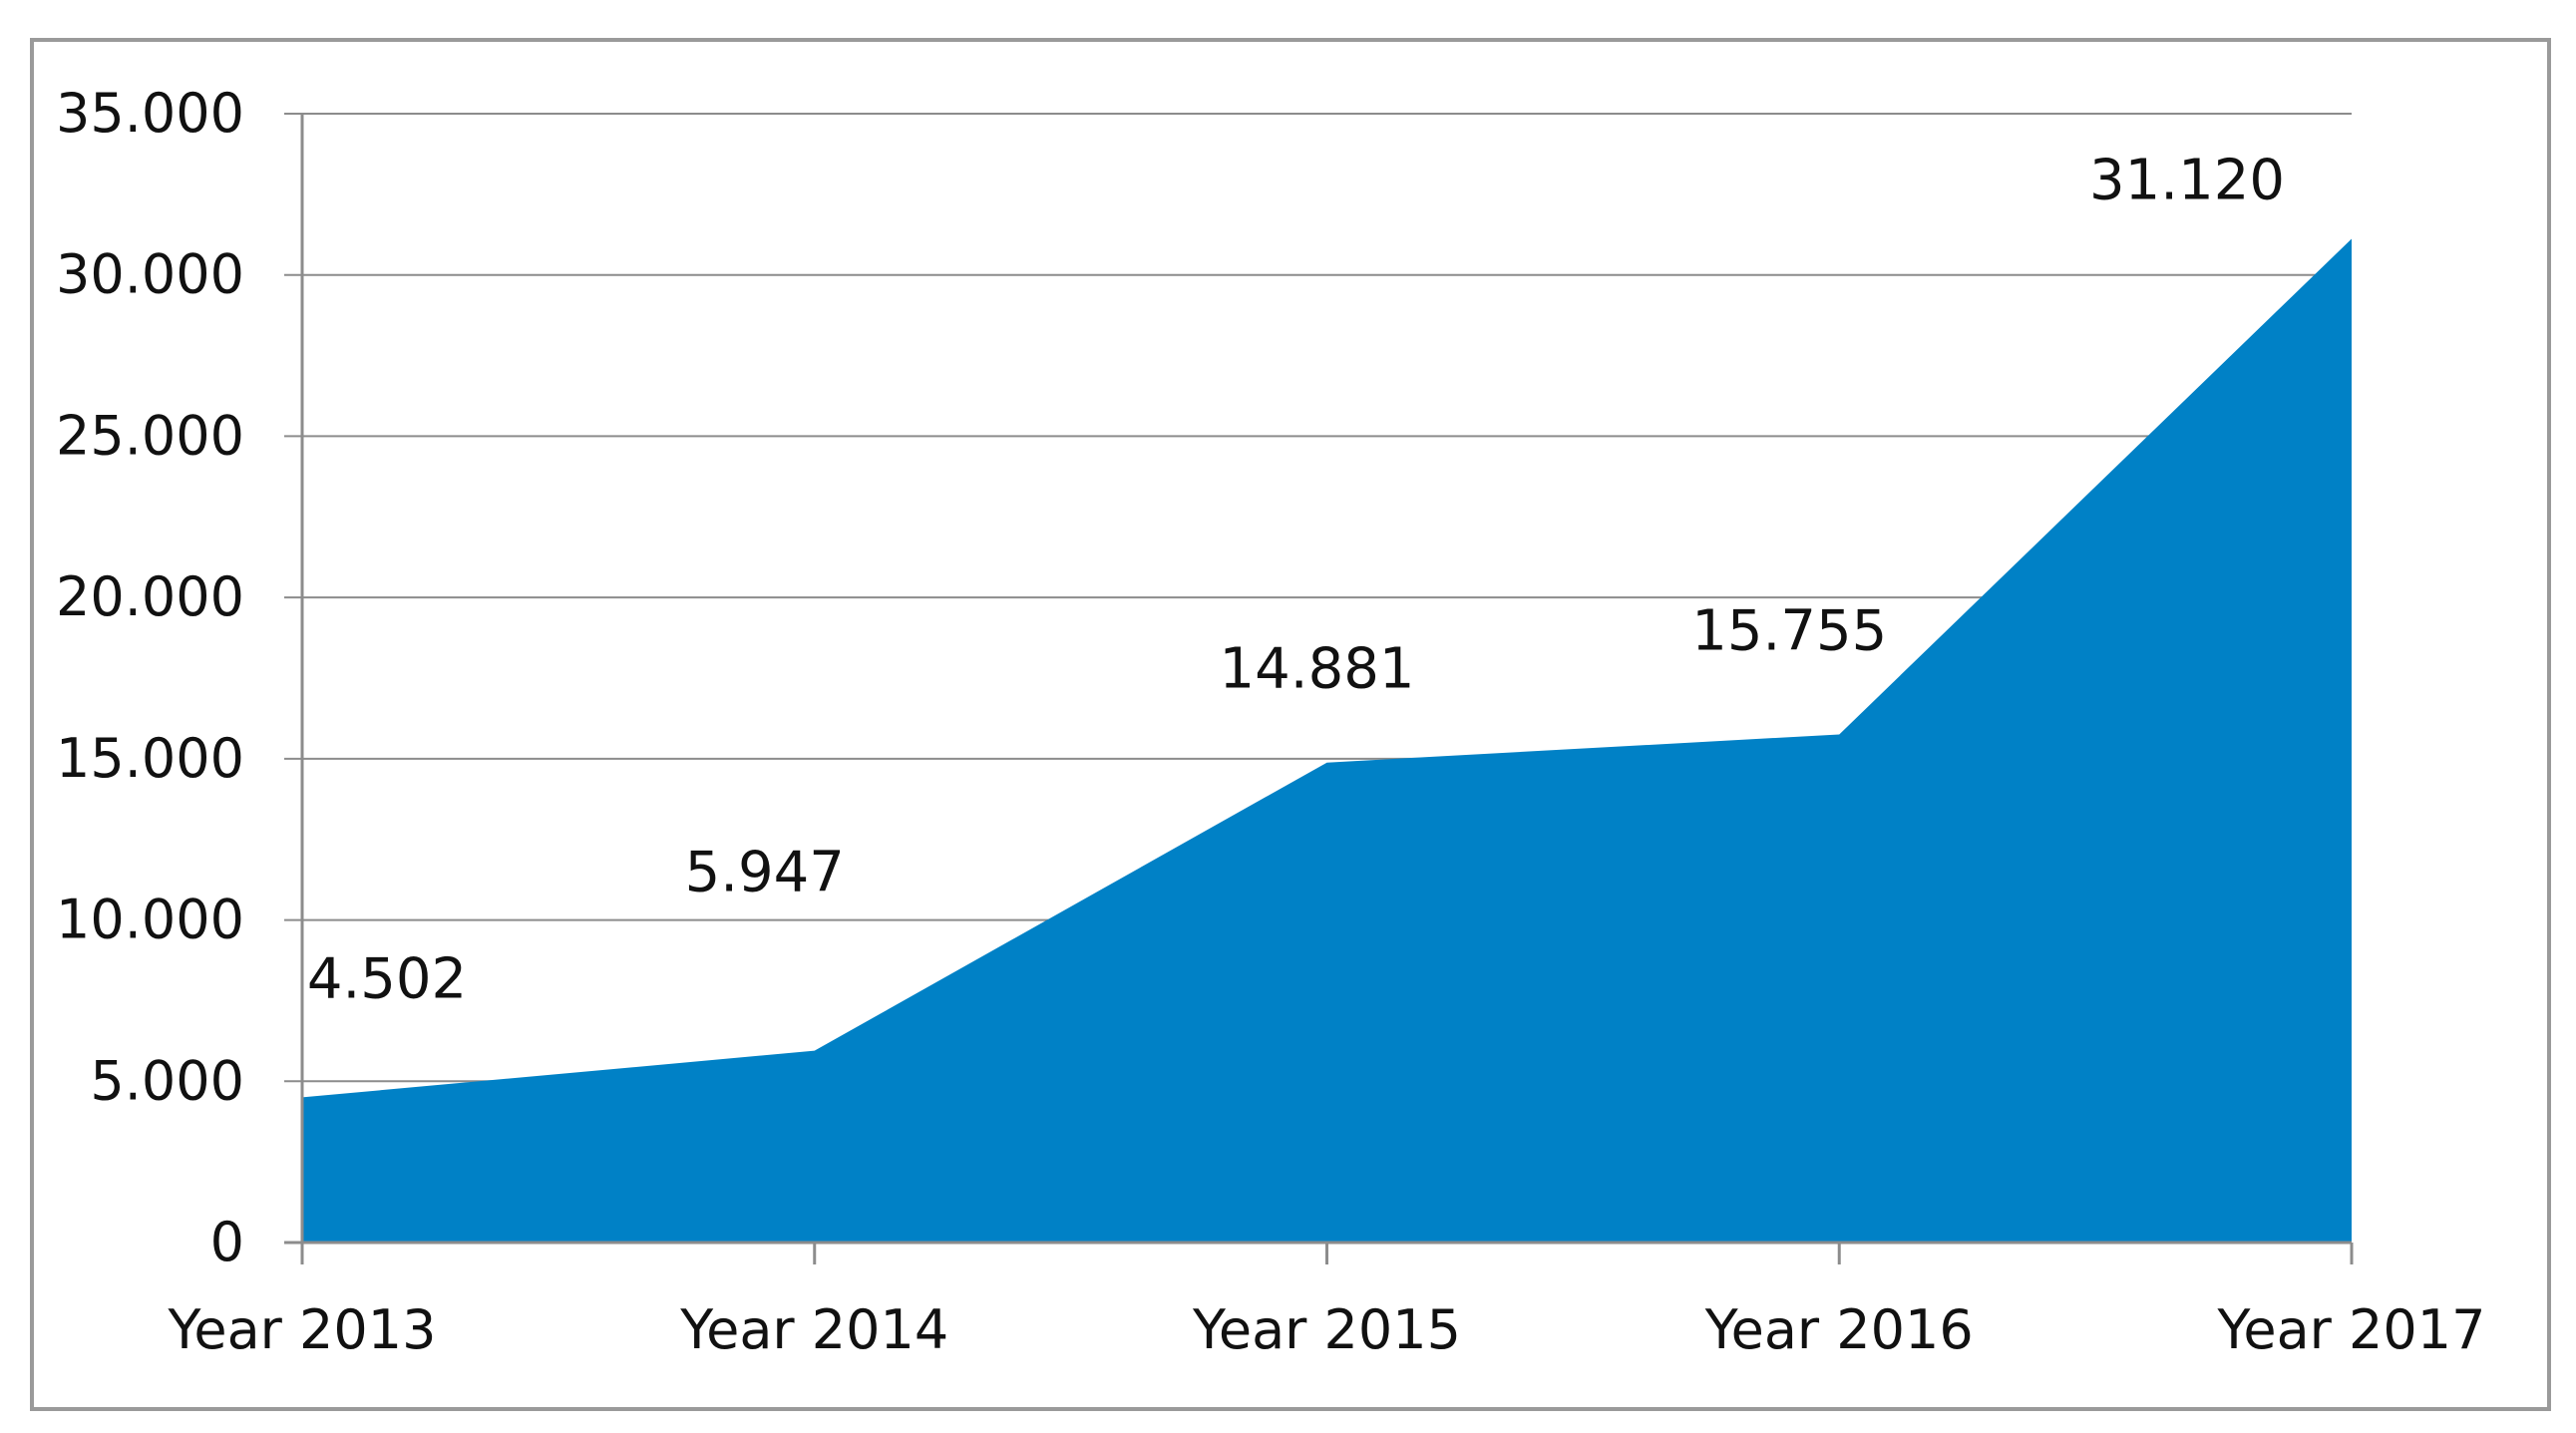  What do you see at coordinates (1839, 1329) in the screenshot?
I see `x-tick-label-3: Year 2016` at bounding box center [1839, 1329].